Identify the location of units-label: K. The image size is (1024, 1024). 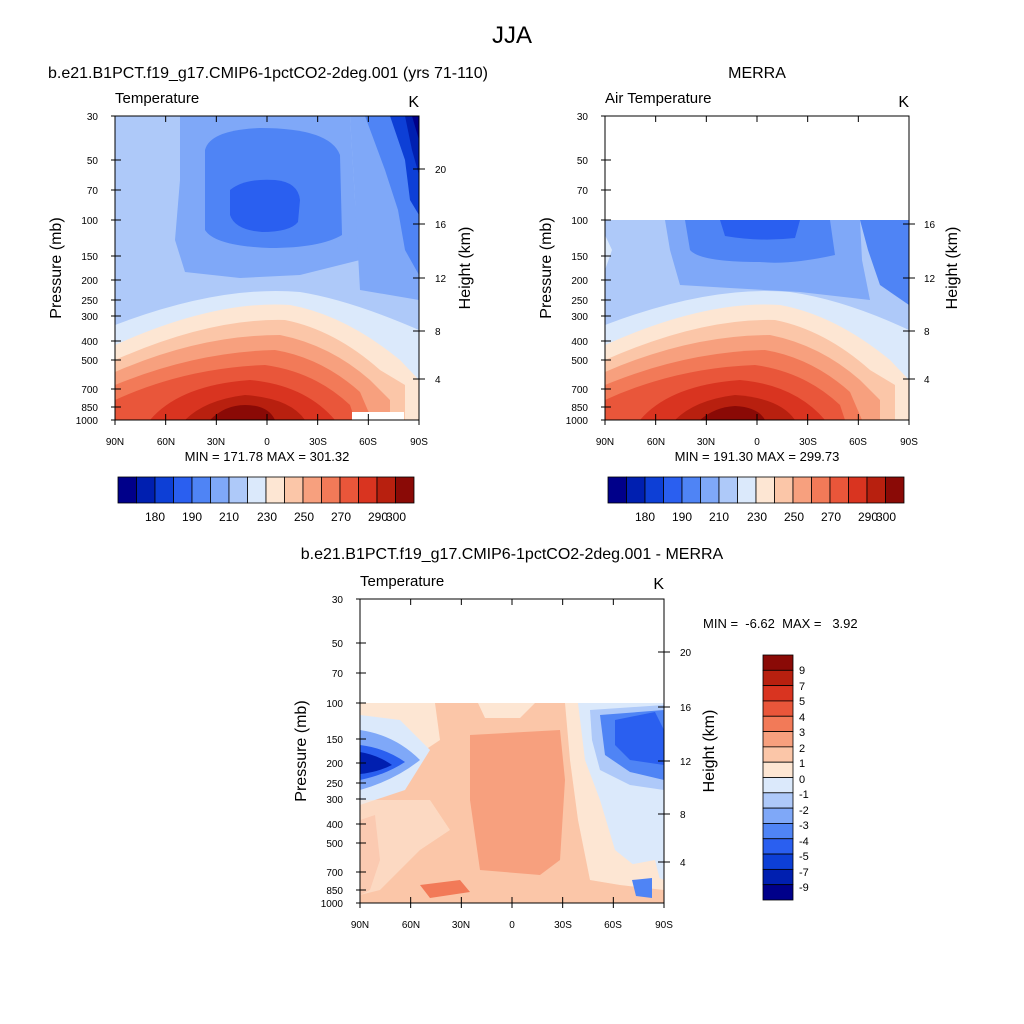
(658, 584).